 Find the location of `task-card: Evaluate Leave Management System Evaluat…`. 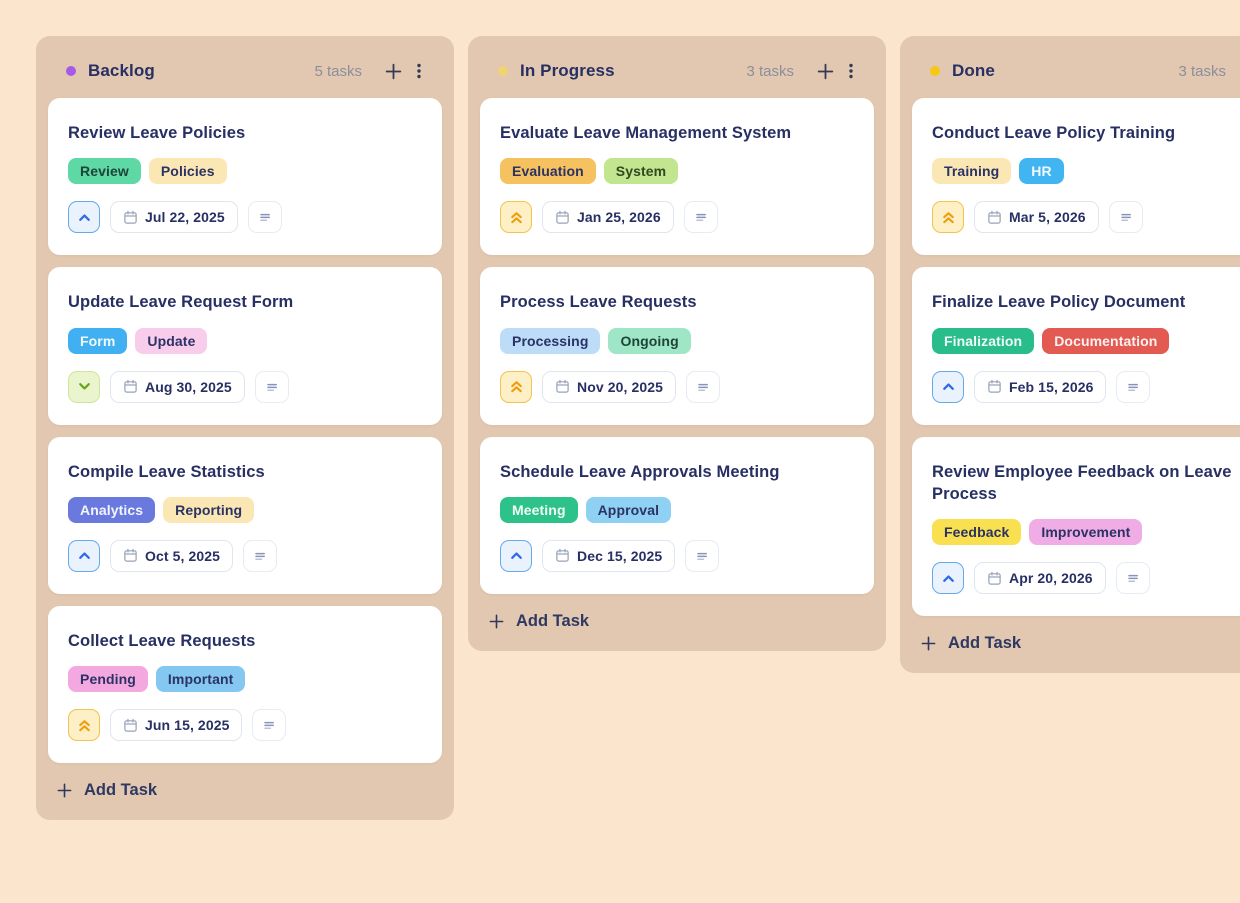

task-card: Evaluate Leave Management System Evaluat… is located at coordinates (677, 177).